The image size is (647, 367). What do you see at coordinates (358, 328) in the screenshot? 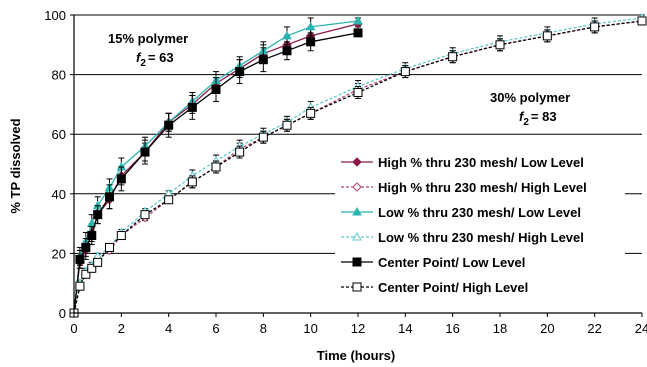
I see `x-tick-label: 12` at bounding box center [358, 328].